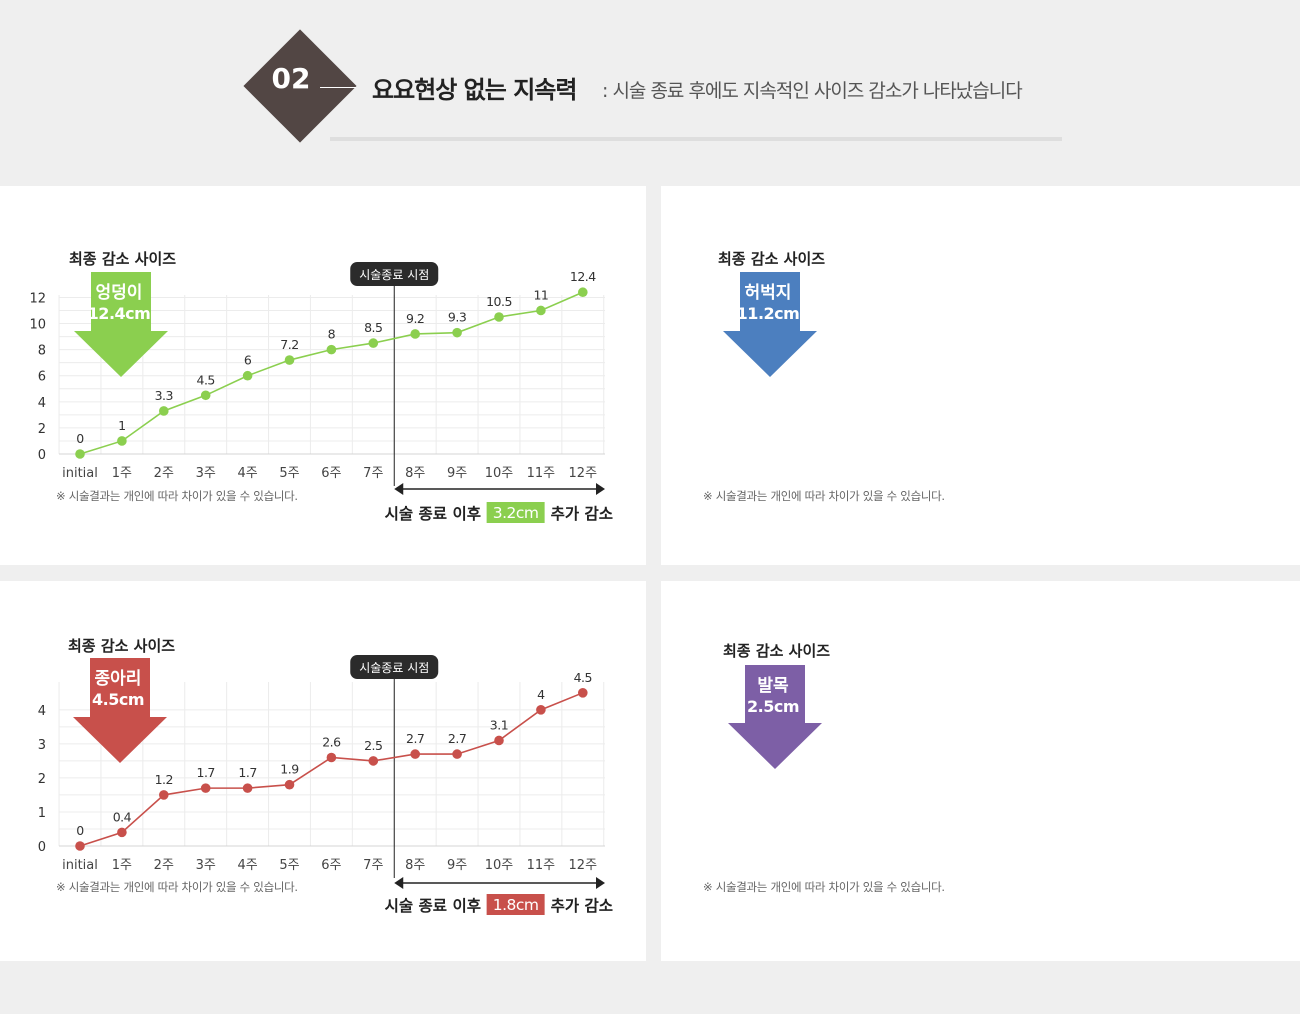 The image size is (1300, 1014). What do you see at coordinates (331, 741) in the screenshot?
I see `data-label: 2.6` at bounding box center [331, 741].